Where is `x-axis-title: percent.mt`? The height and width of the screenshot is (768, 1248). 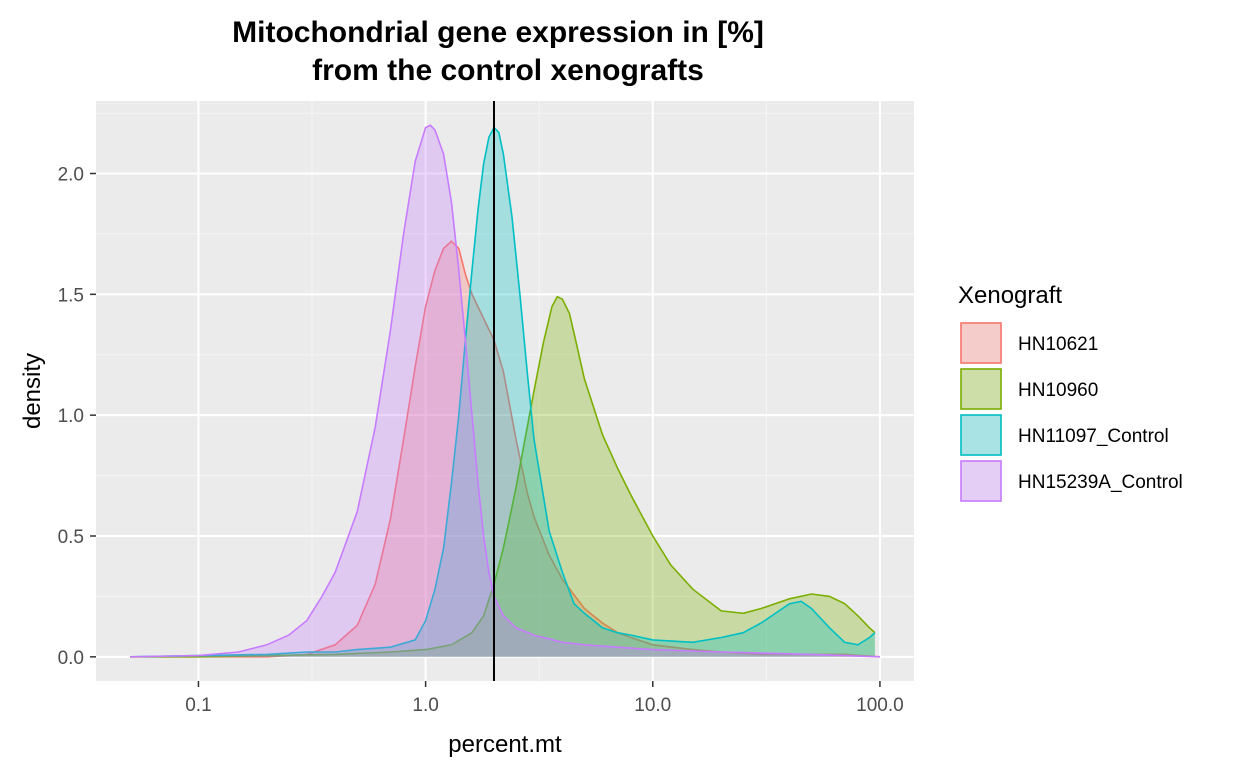
x-axis-title: percent.mt is located at coordinates (505, 744).